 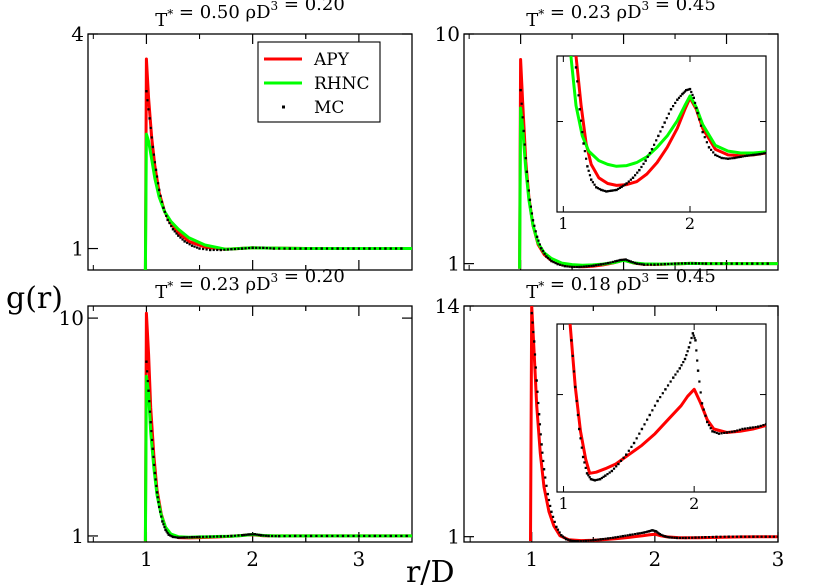 What do you see at coordinates (319, 82) in the screenshot?
I see `legend: APY RHNC MC` at bounding box center [319, 82].